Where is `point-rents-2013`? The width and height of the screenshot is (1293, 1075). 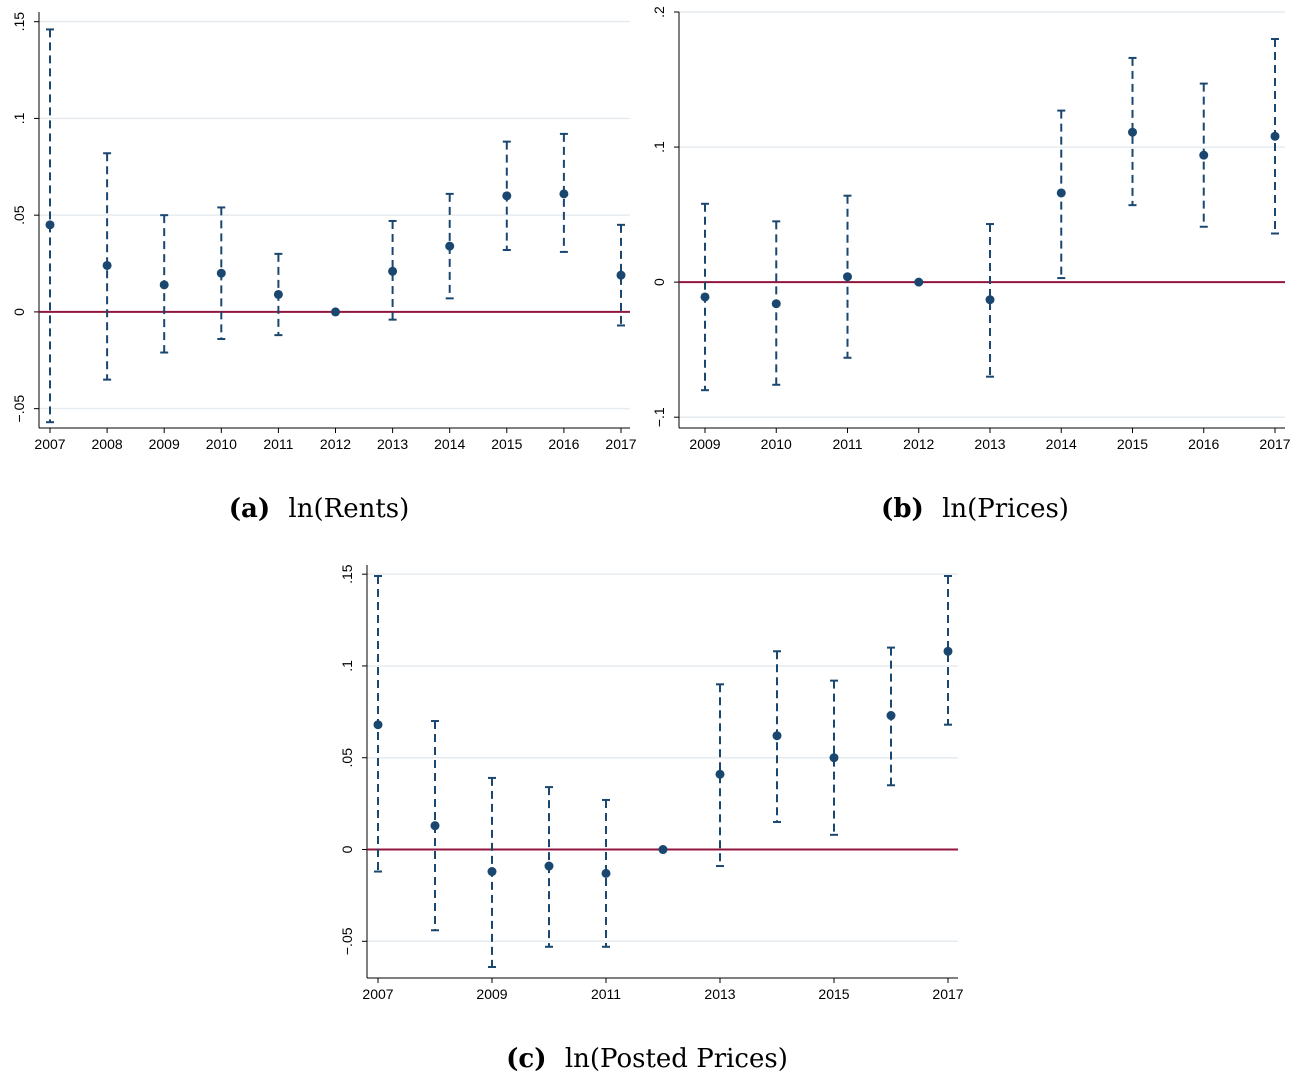
point-rents-2013 is located at coordinates (393, 271).